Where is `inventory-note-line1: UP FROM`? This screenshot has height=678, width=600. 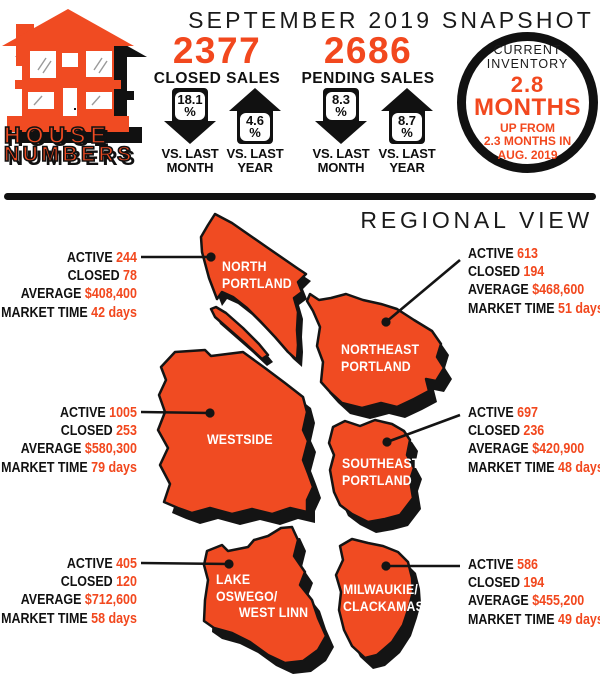 inventory-note-line1: UP FROM is located at coordinates (527, 127).